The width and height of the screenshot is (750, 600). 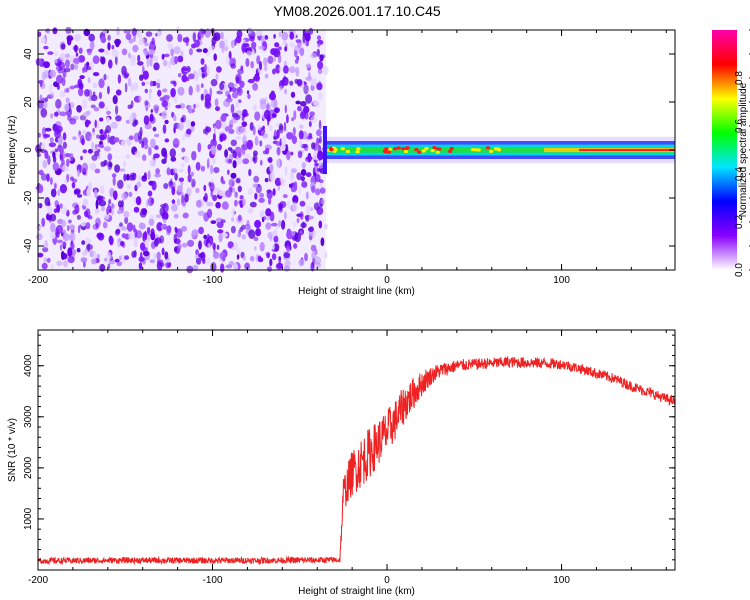 What do you see at coordinates (739, 222) in the screenshot?
I see `colorbar-tick-label: 0.2` at bounding box center [739, 222].